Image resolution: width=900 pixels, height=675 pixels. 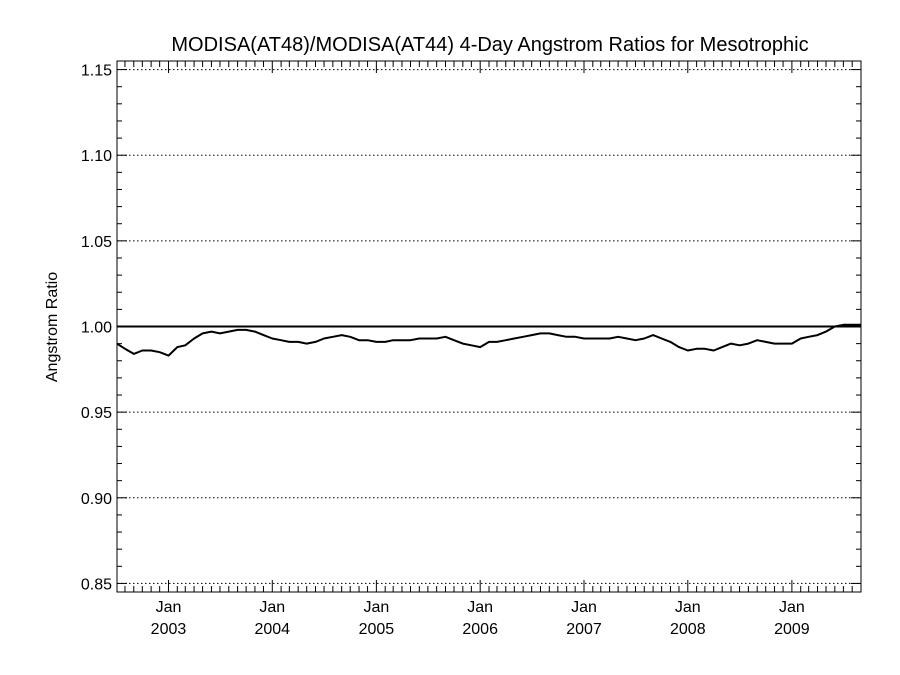 What do you see at coordinates (96, 328) in the screenshot?
I see `y-tick-label: 1.00` at bounding box center [96, 328].